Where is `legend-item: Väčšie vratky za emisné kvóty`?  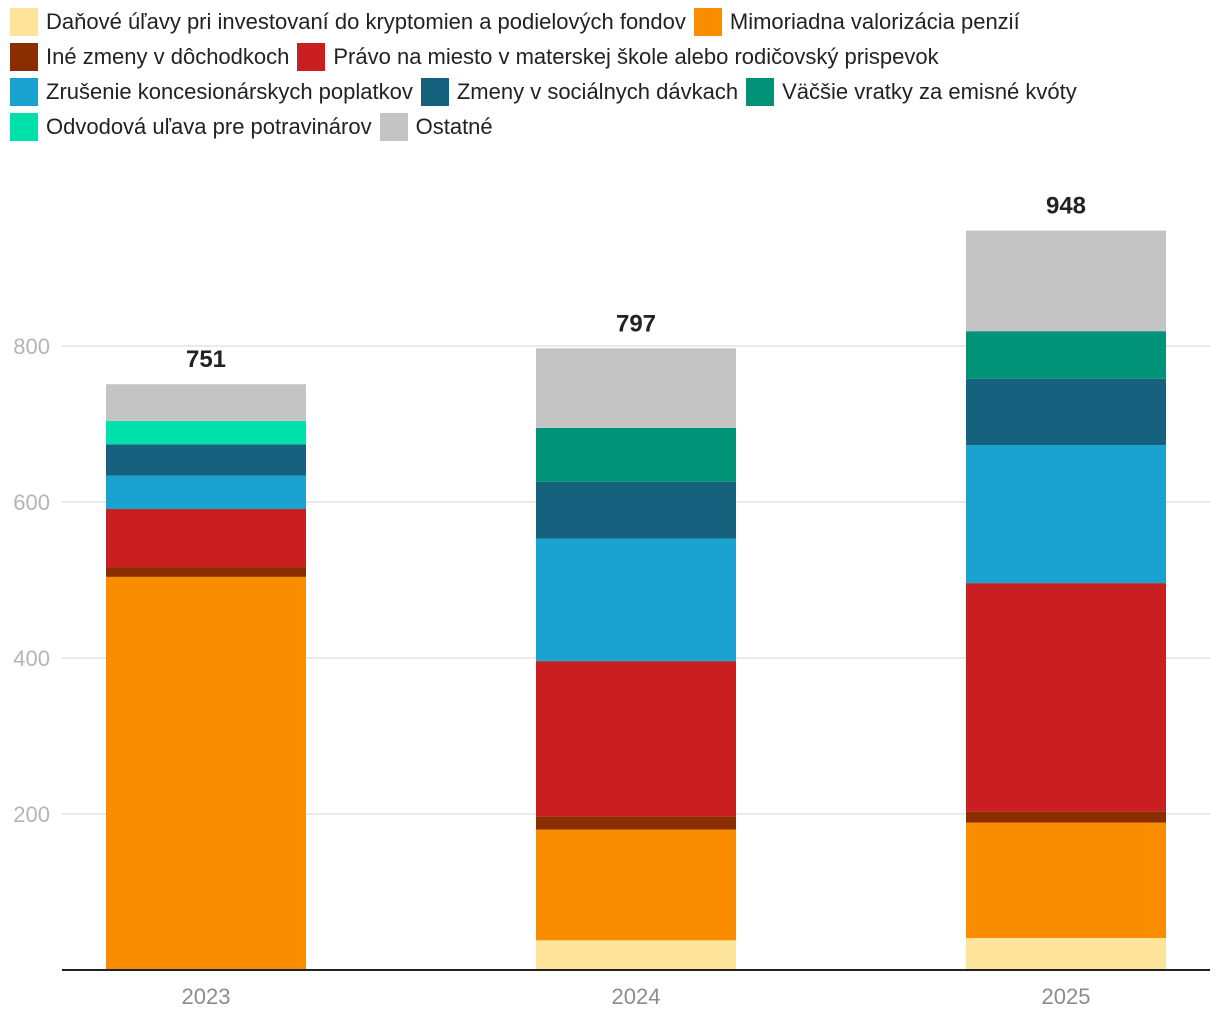
legend-item: Väčšie vratky za emisné kvóty is located at coordinates (911, 92).